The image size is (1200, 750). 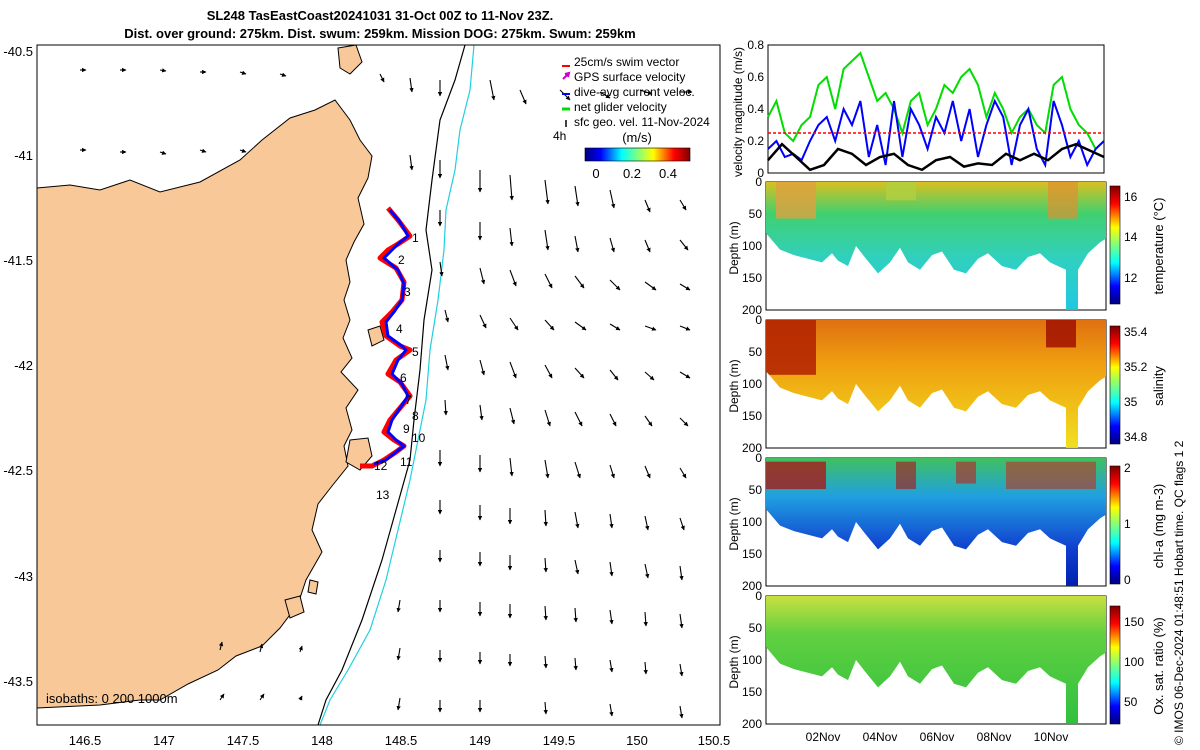 What do you see at coordinates (403, 378) in the screenshot?
I see `day-label: 6` at bounding box center [403, 378].